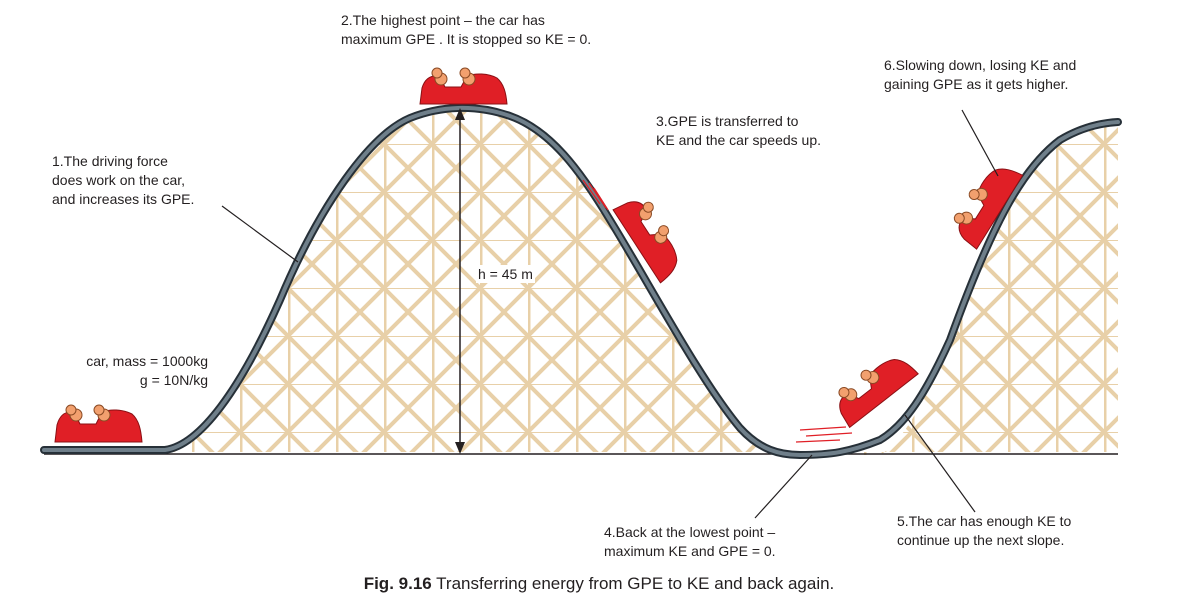  Describe the element at coordinates (645, 242) in the screenshot. I see `coaster-car-descending` at that location.